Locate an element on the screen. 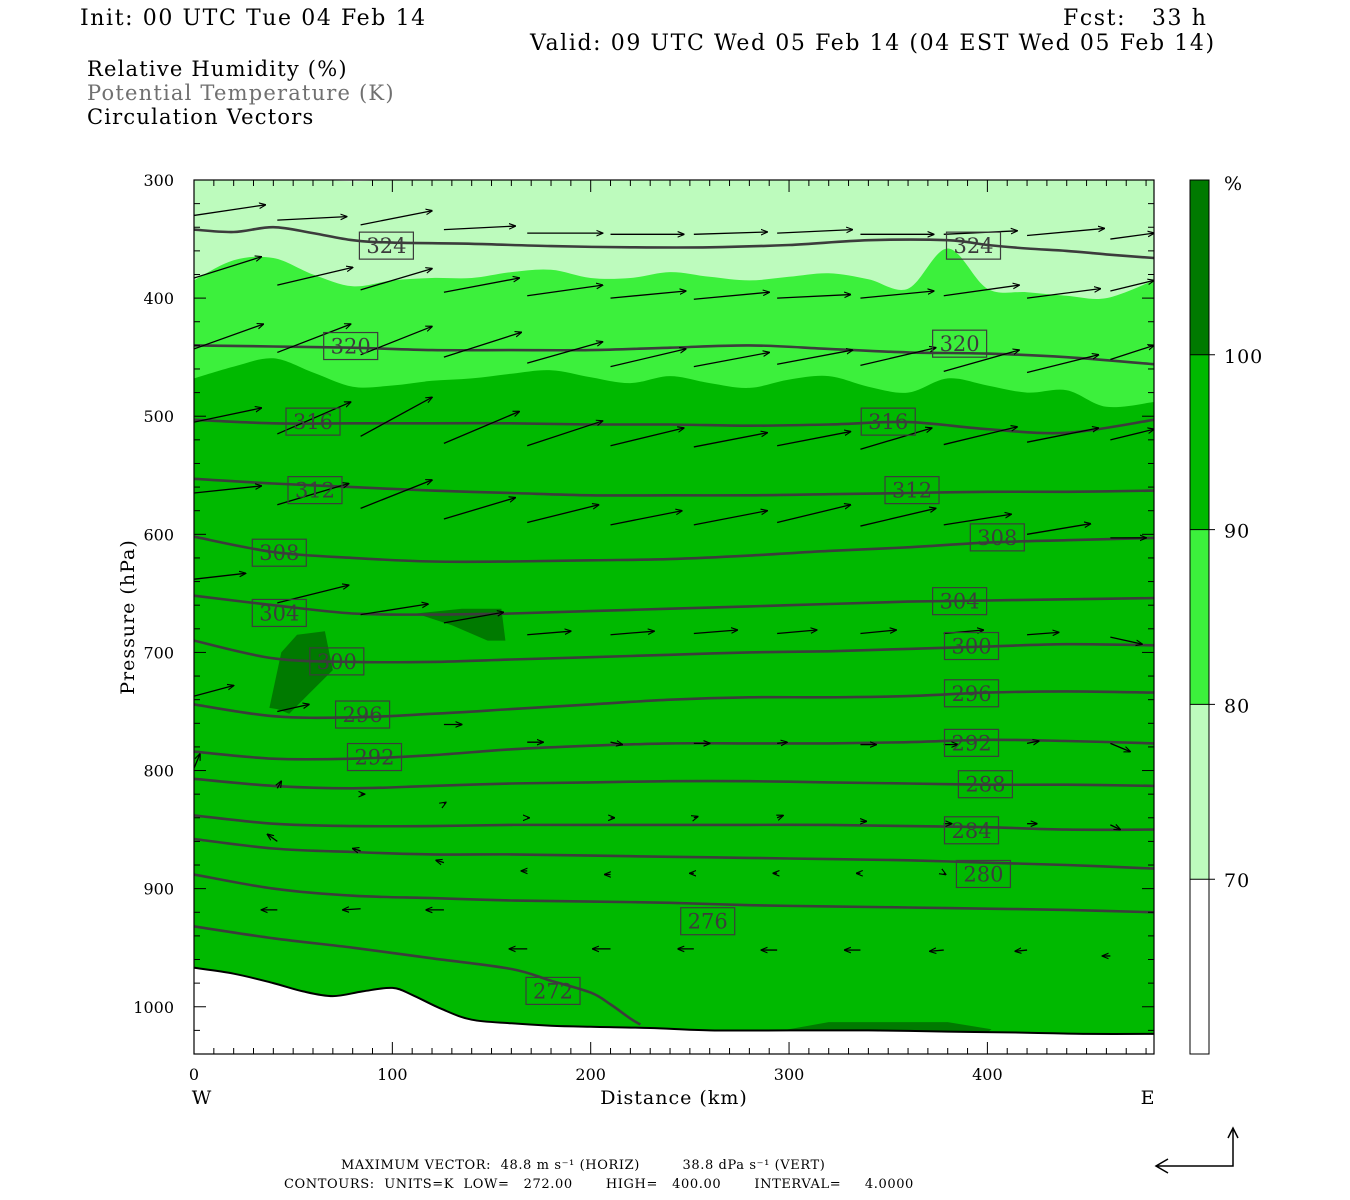 The image size is (1350, 1200). y-tick-label: 500 is located at coordinates (158, 416).